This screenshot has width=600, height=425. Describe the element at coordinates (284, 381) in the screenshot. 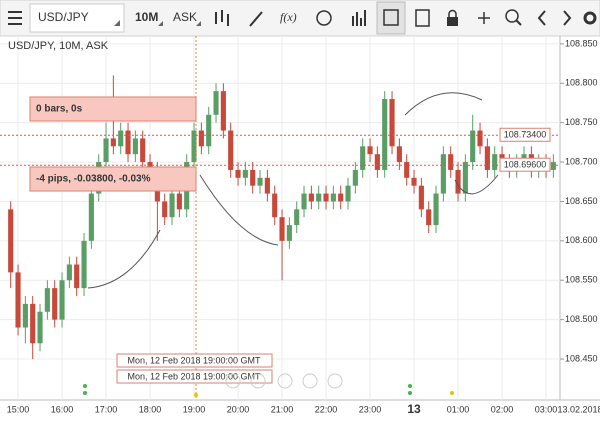

I see `navigation-controls` at that location.